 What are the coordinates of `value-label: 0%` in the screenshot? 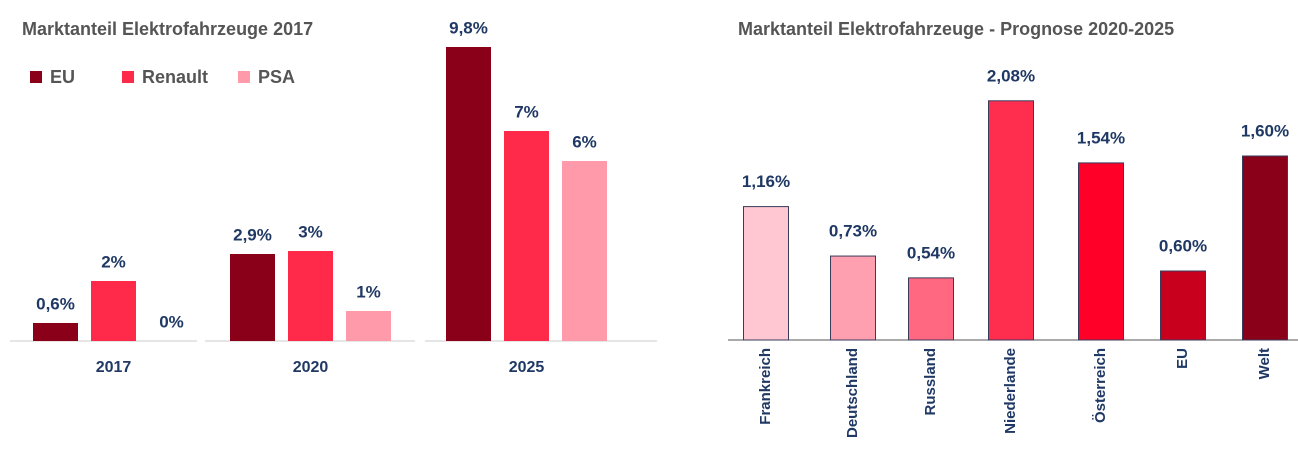 It's located at (171, 321).